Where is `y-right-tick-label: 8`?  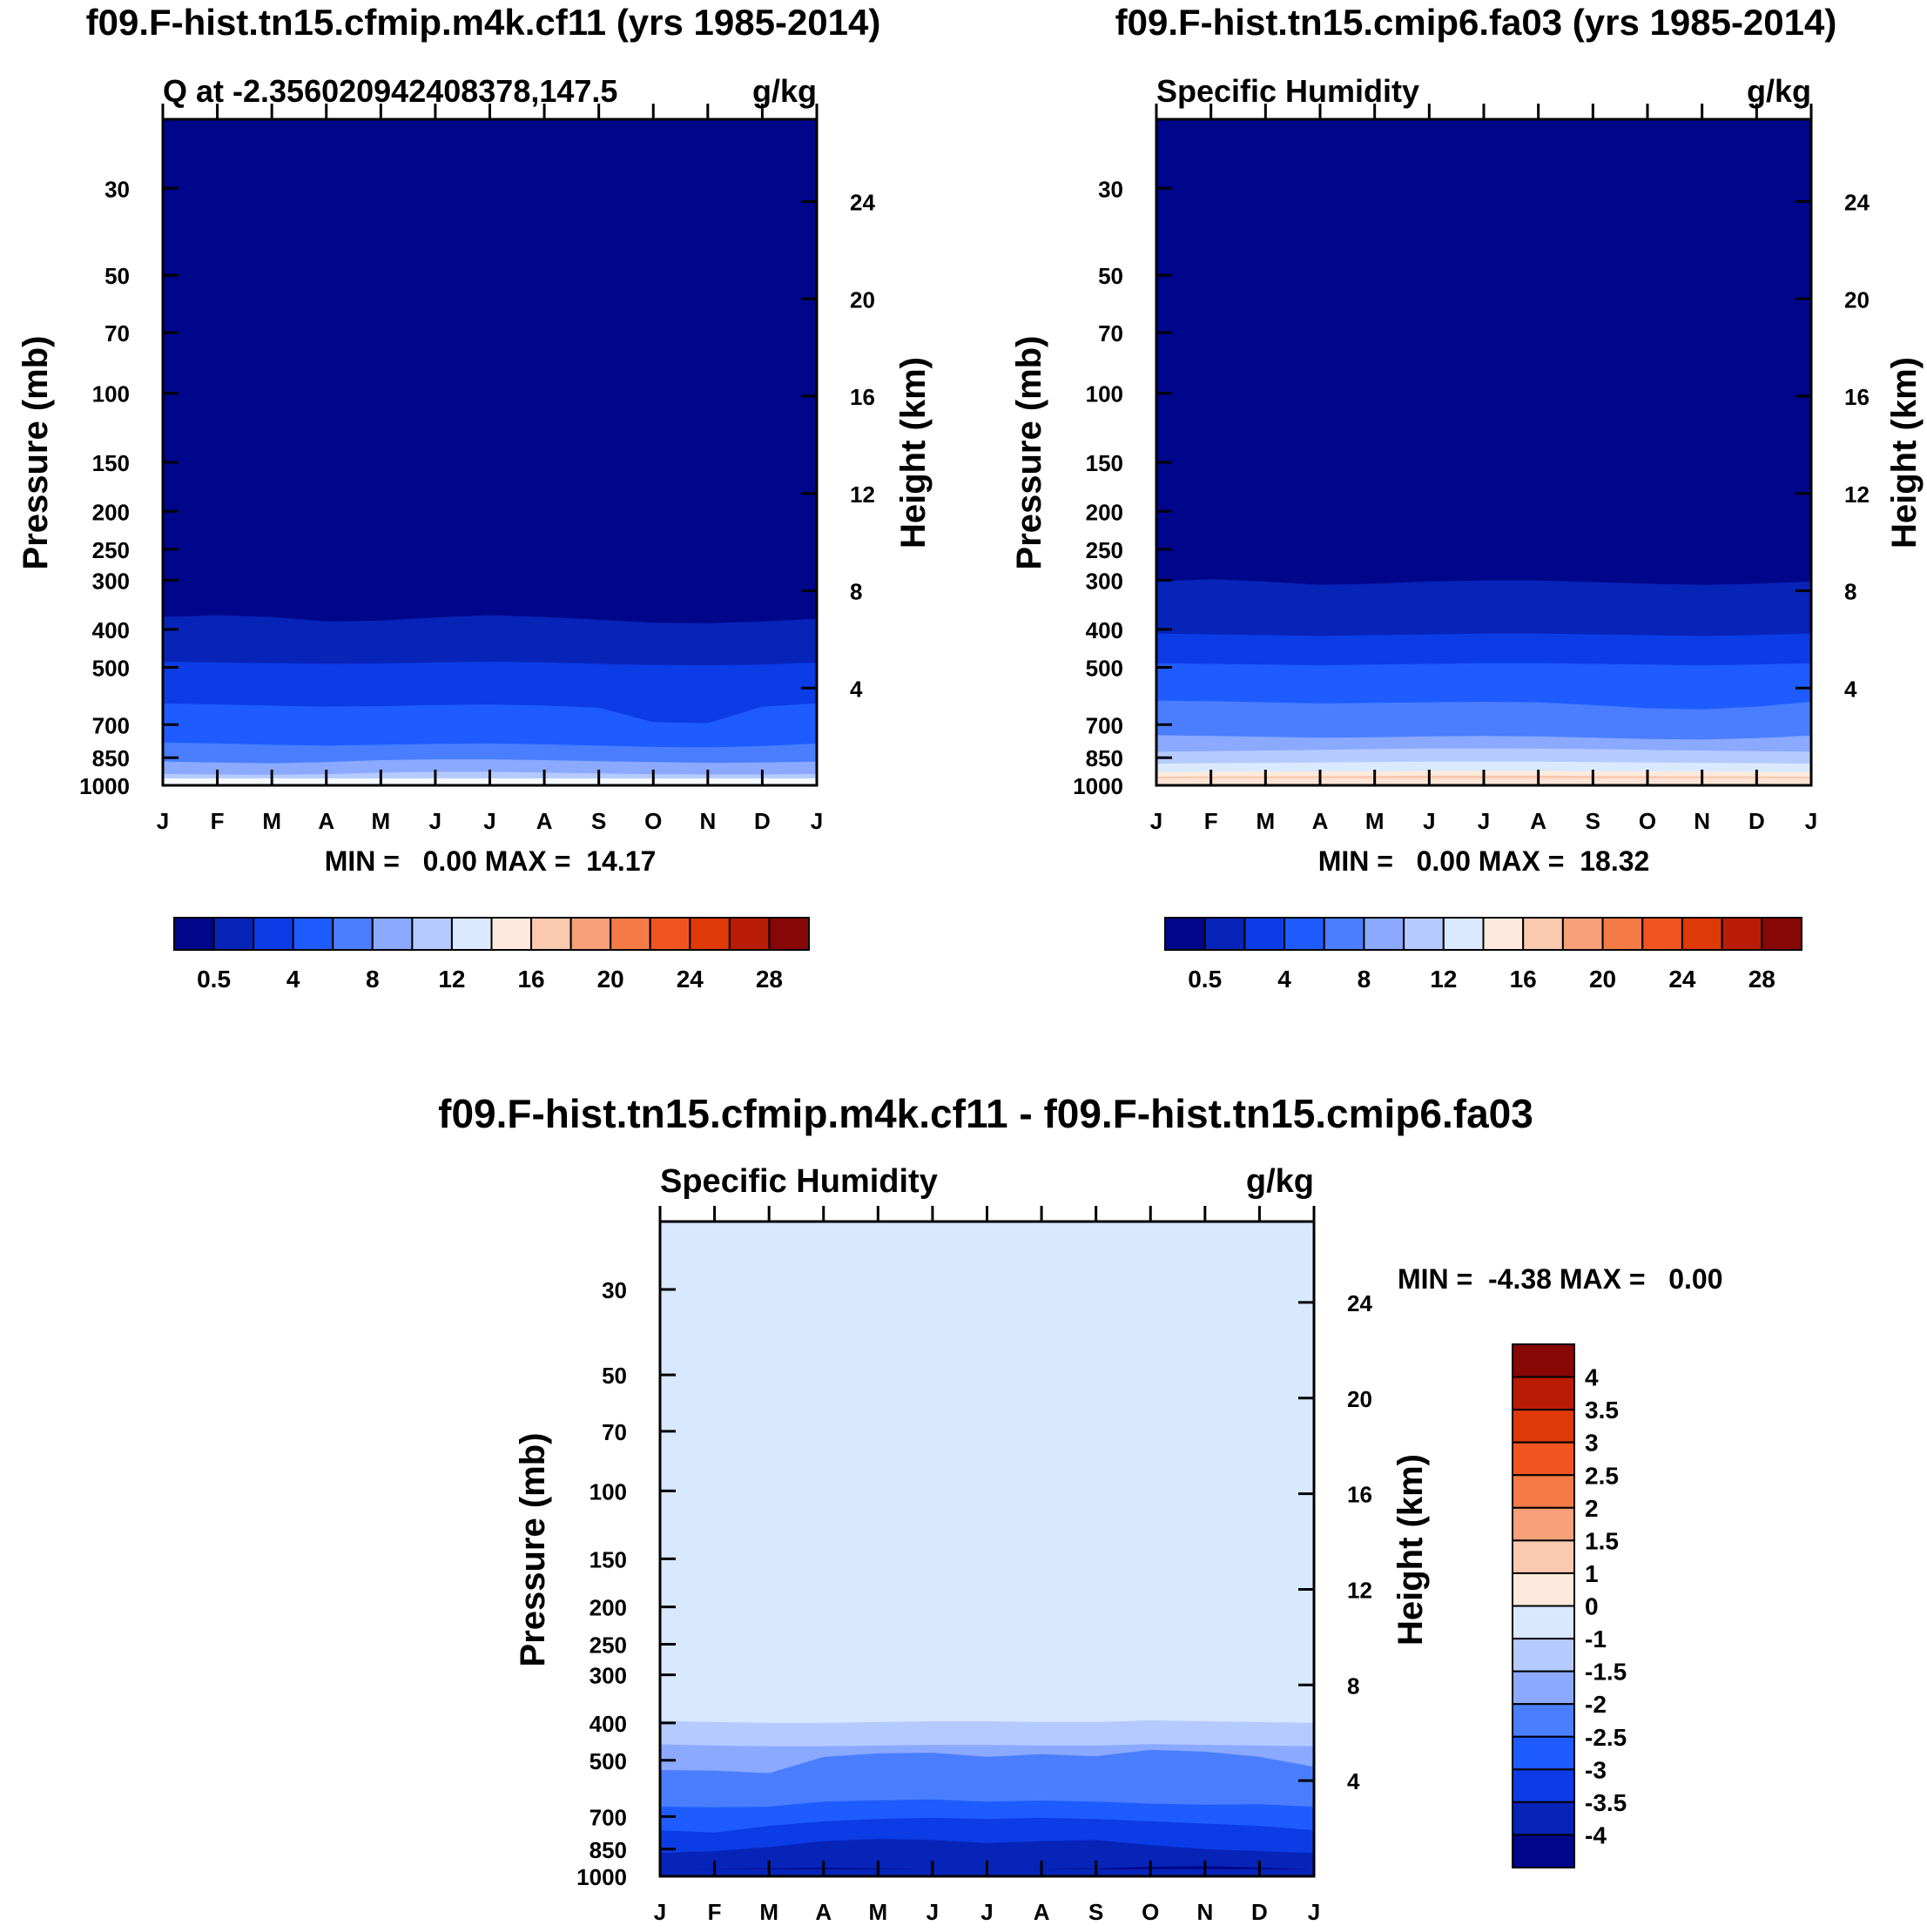
y-right-tick-label: 8 is located at coordinates (1850, 592).